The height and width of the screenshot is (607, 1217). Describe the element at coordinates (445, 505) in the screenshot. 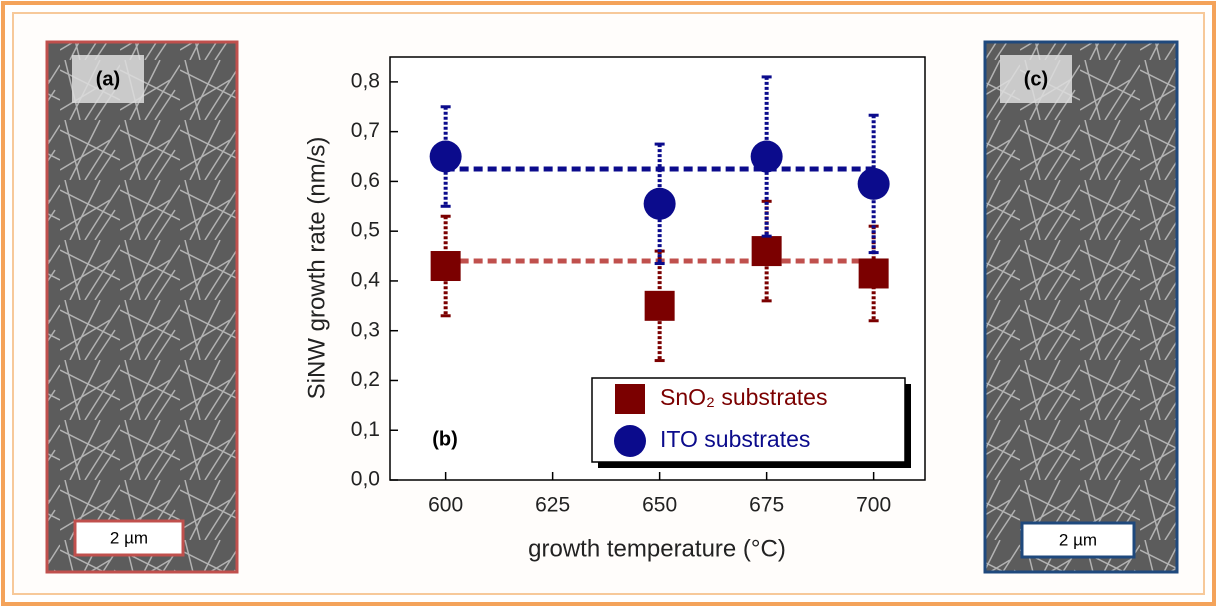

I see `x-tick-label: 600` at that location.